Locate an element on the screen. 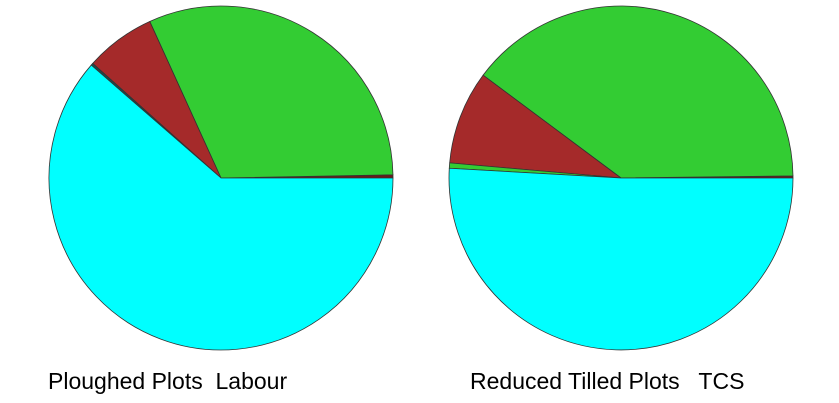 This screenshot has width=839, height=403. pie-chart-caption-ploughed: Ploughed Plots Labour is located at coordinates (168, 381).